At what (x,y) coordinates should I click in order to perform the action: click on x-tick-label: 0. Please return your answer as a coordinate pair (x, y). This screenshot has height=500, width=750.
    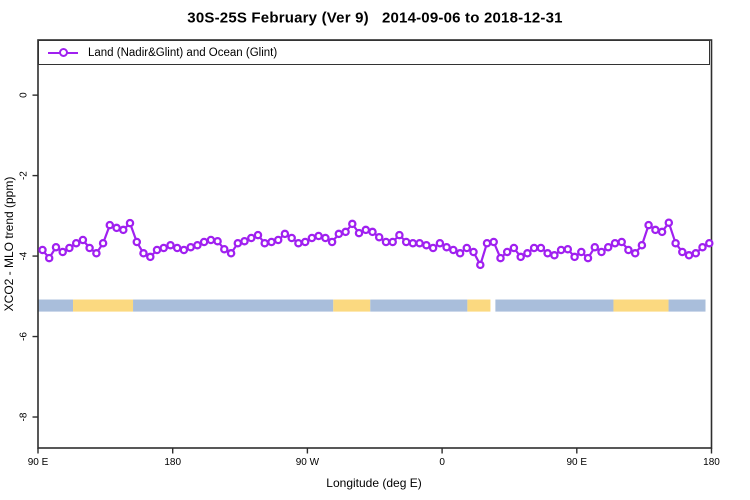
    Looking at the image, I should click on (442, 462).